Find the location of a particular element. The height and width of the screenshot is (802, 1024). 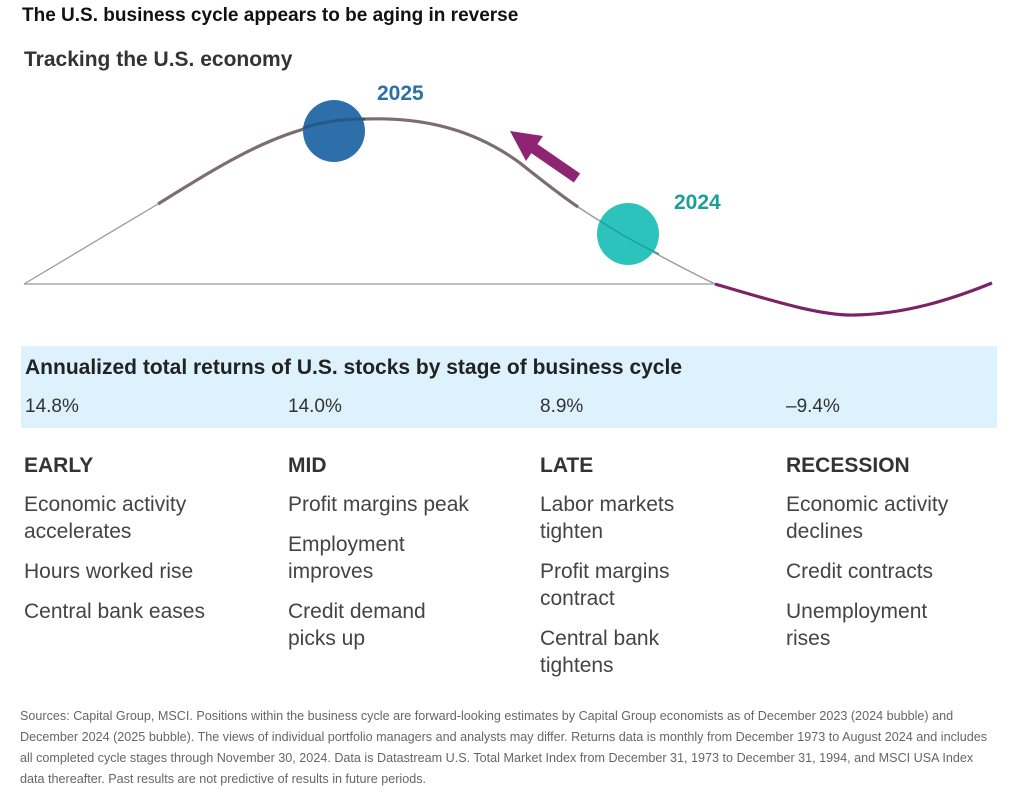

direction-arrow-head is located at coordinates (526, 146).